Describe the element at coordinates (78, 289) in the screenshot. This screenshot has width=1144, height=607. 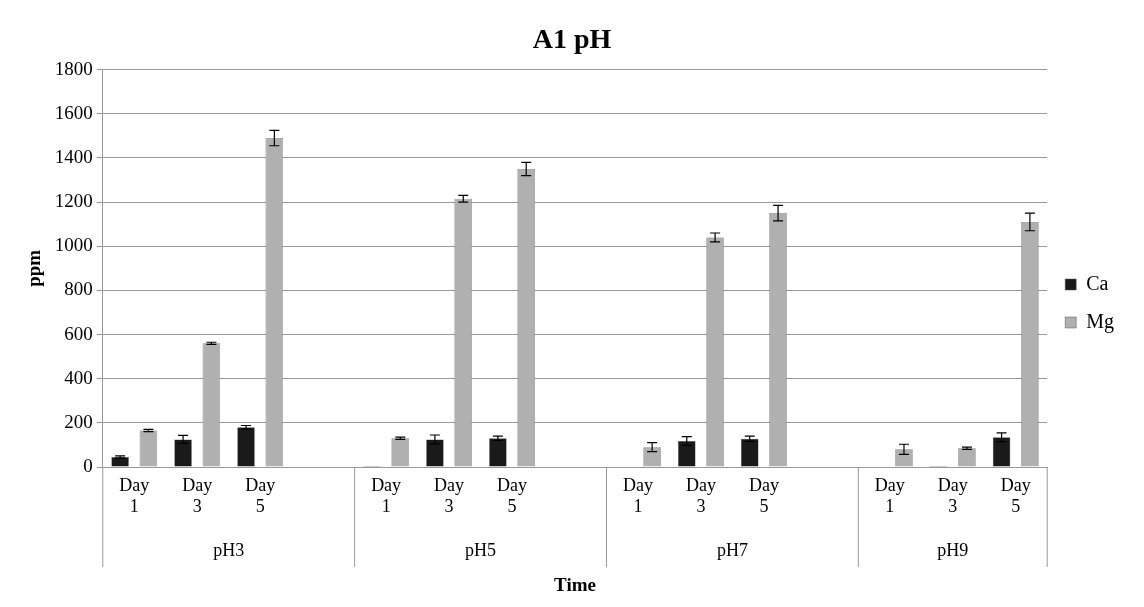
I see `y-tick-label: 800` at that location.